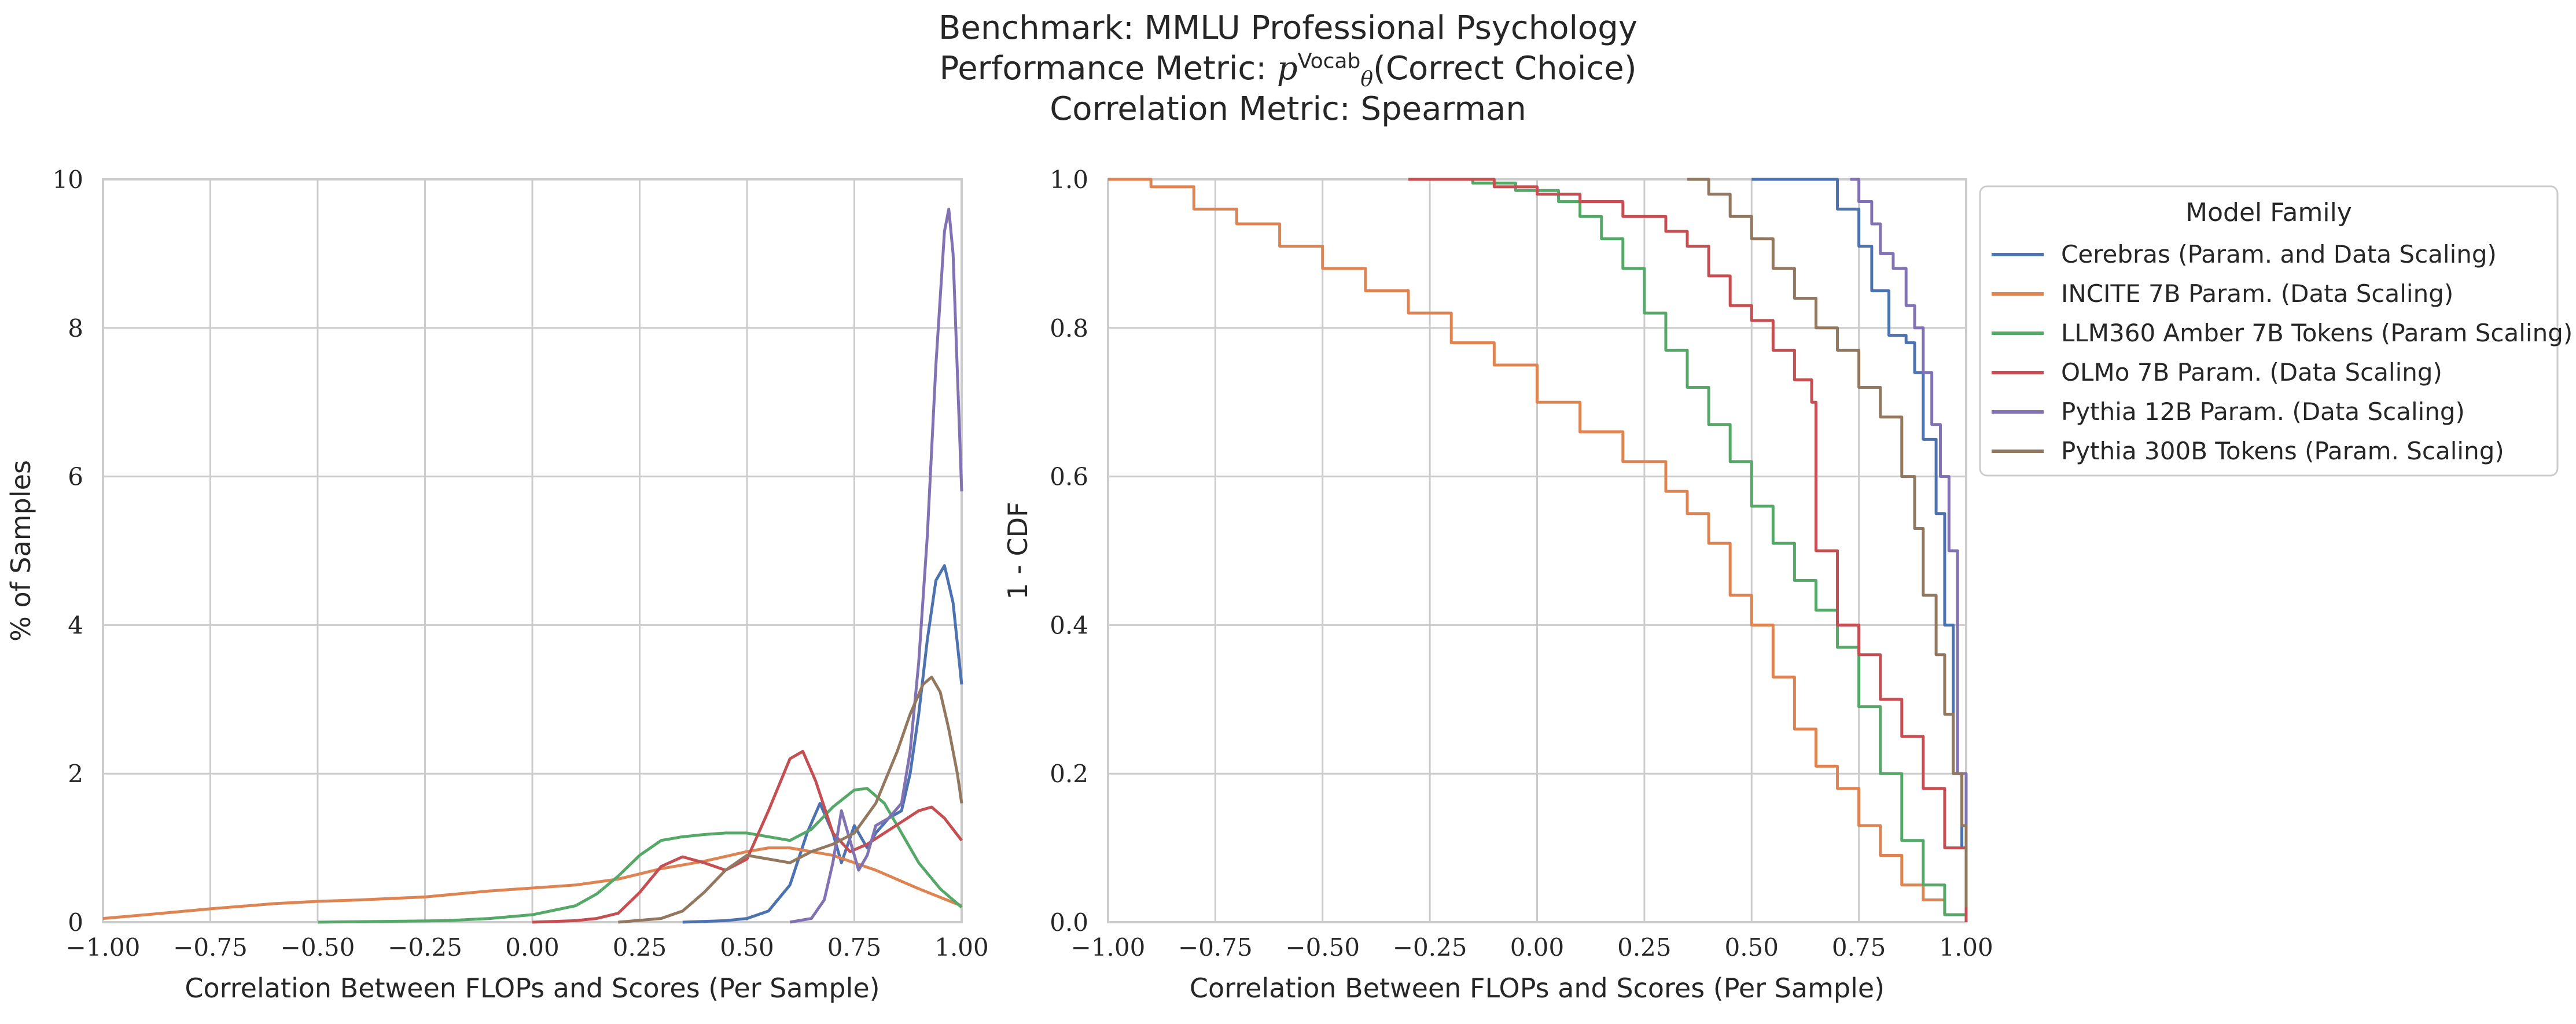  Describe the element at coordinates (2257, 293) in the screenshot. I see `legend-entry-1: INCITE 7B Param. (Data Scaling)` at that location.